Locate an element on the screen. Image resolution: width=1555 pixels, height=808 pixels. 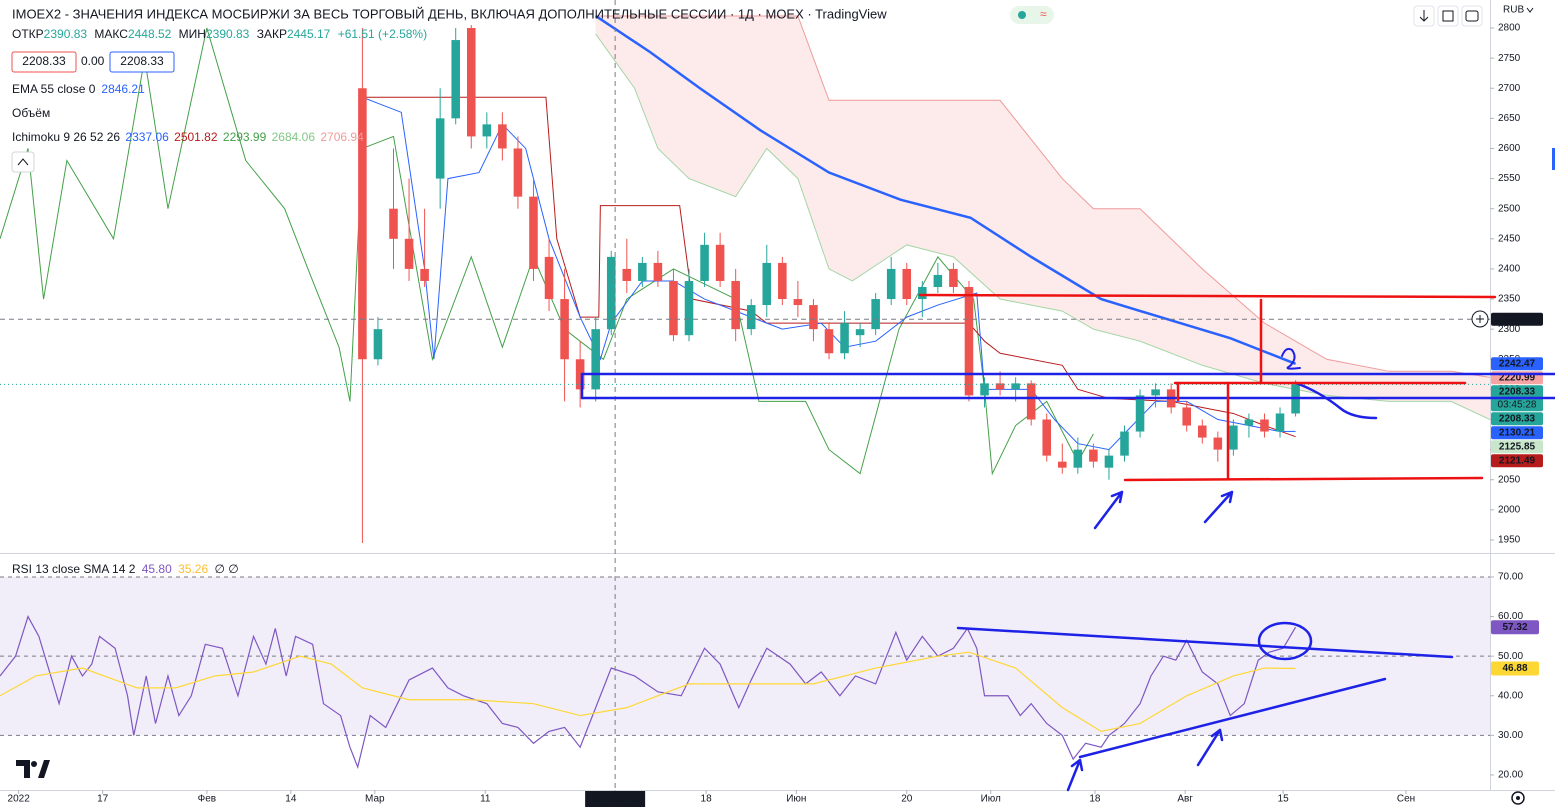
rsi-name: RSI 13 close SMA 14 2 is located at coordinates (74, 569).